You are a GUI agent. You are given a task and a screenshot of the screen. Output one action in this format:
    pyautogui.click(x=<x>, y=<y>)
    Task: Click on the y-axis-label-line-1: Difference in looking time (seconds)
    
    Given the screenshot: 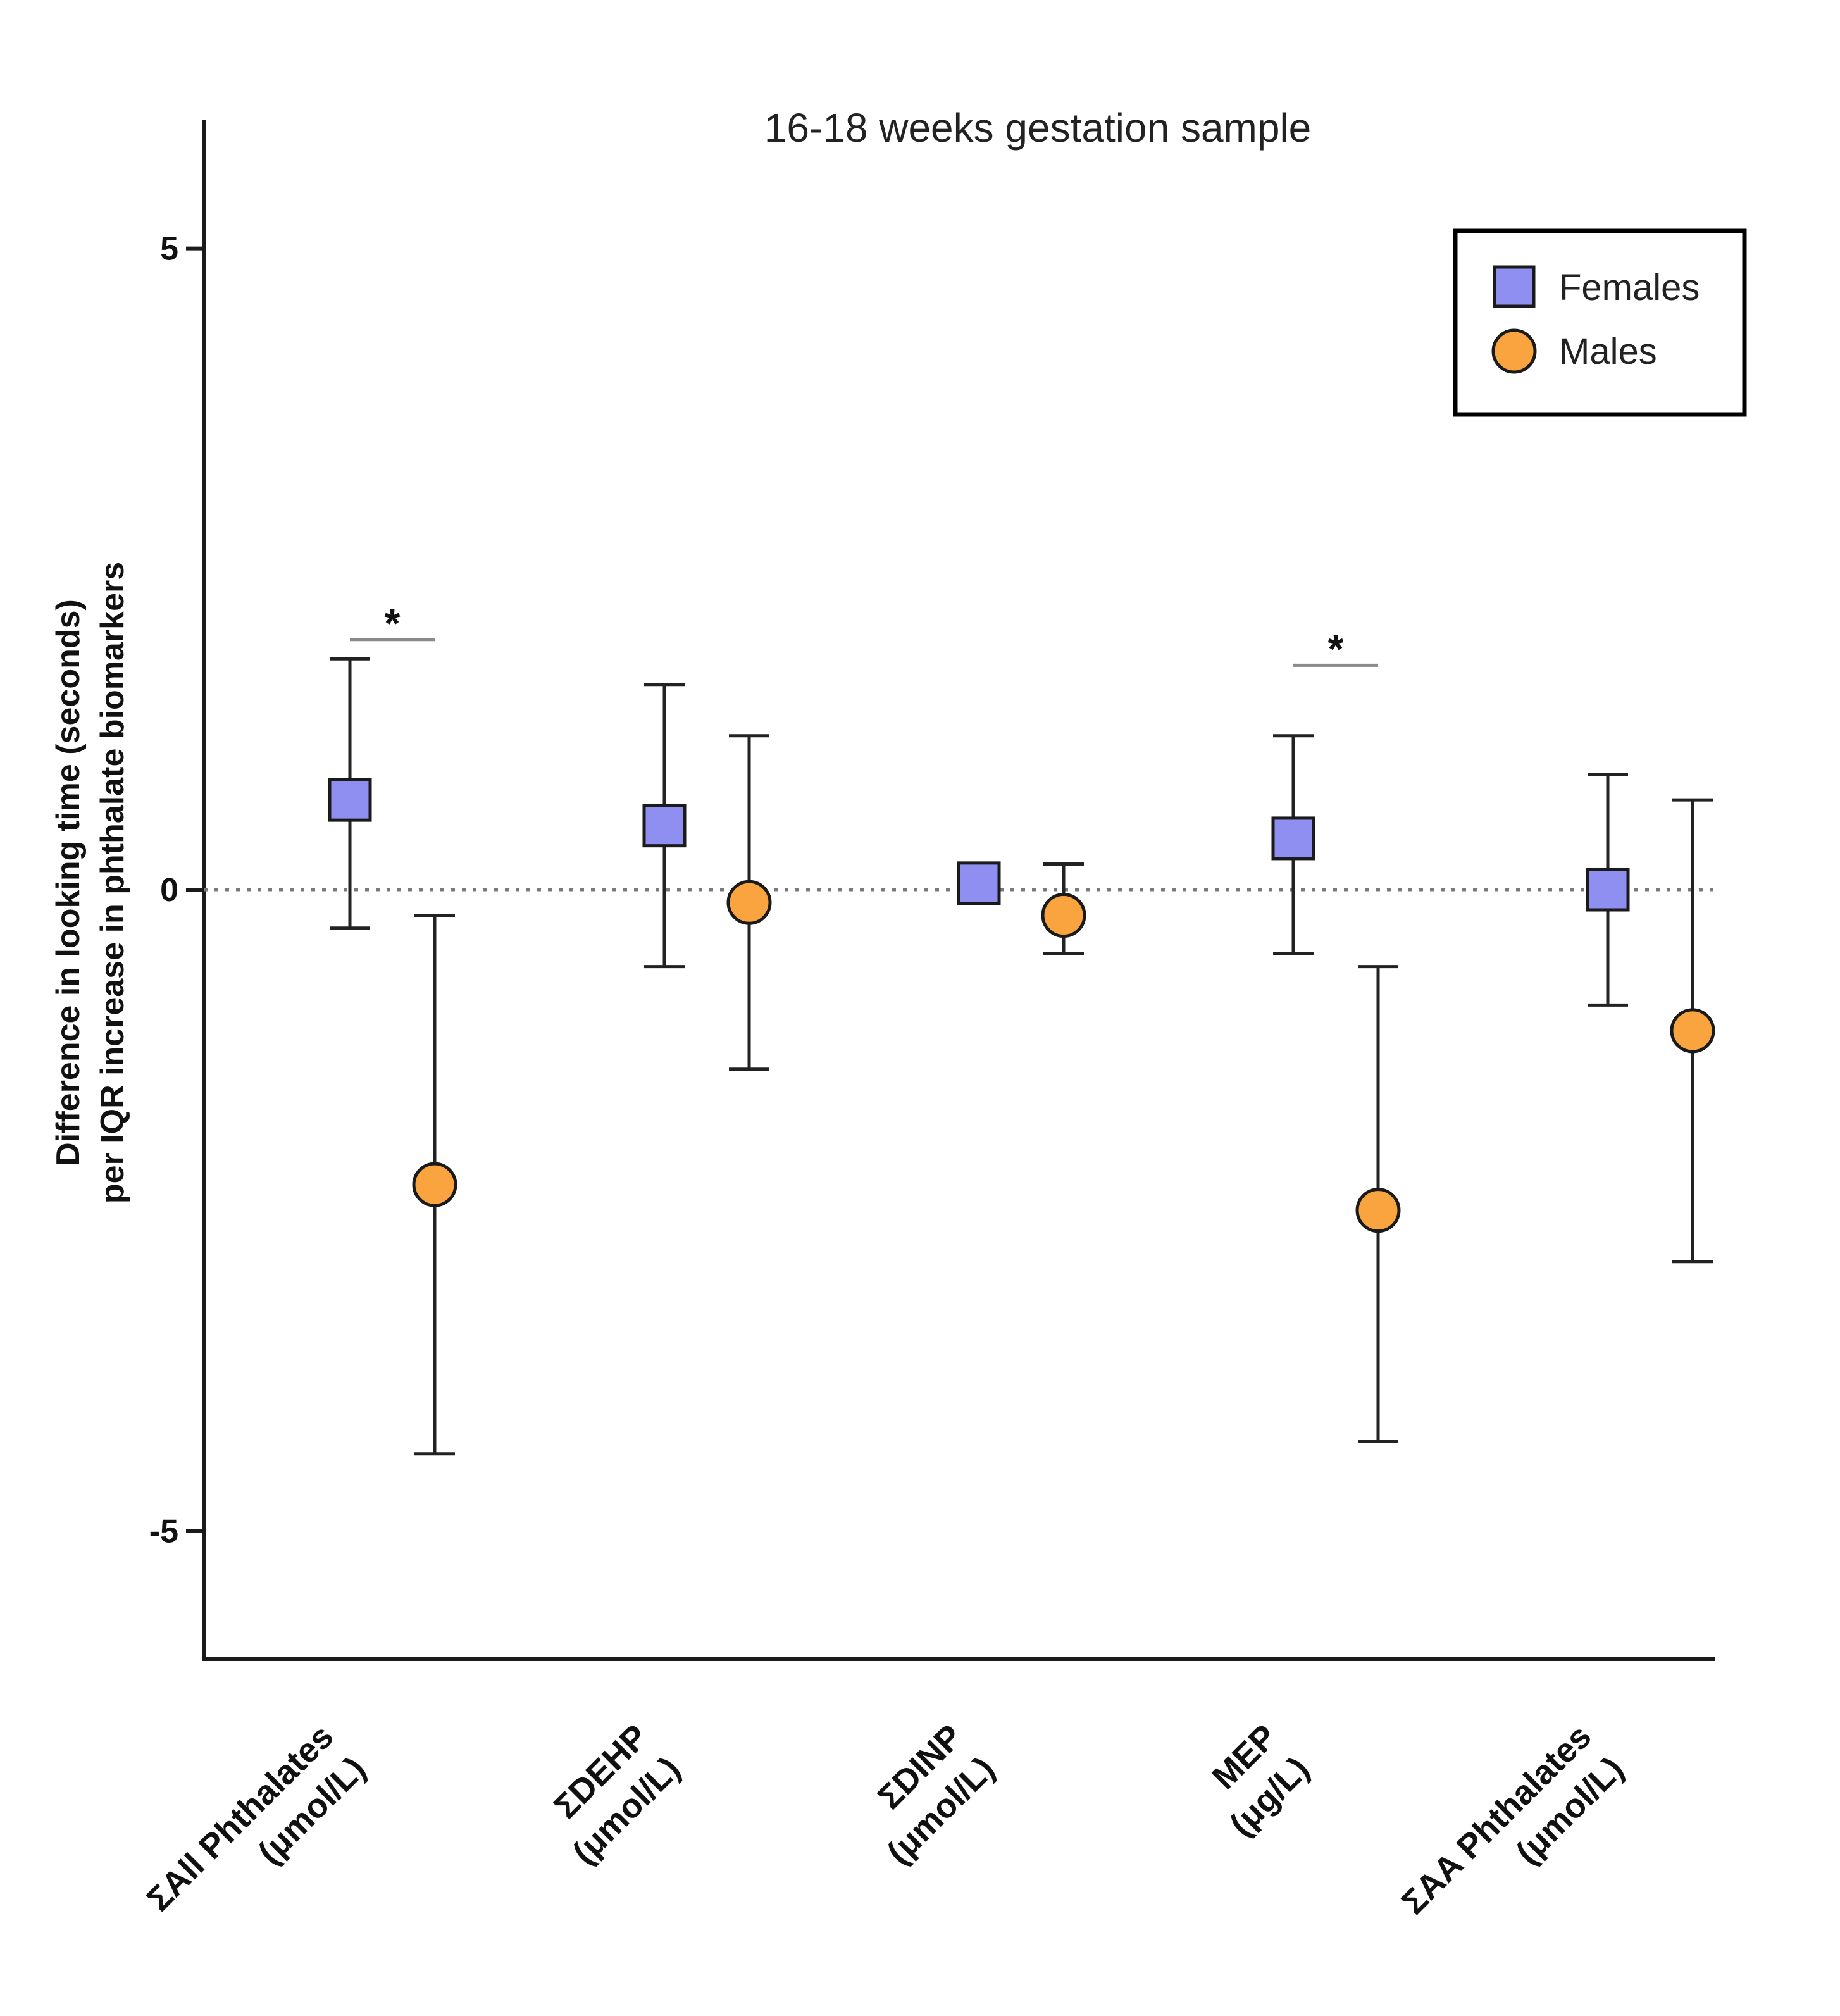 What is the action you would take?
    pyautogui.click(x=68, y=882)
    